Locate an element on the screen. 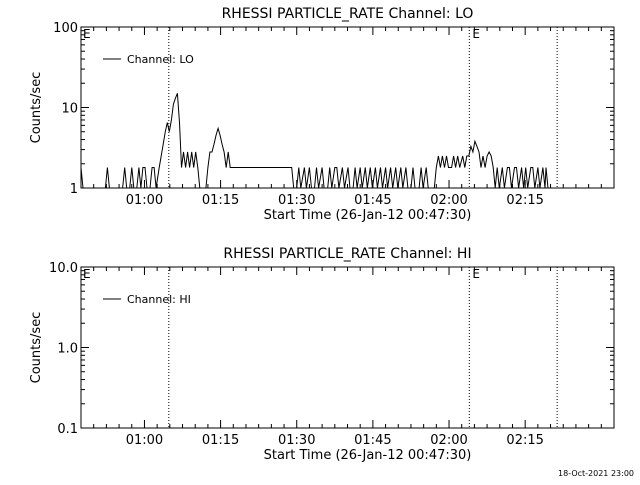 The image size is (640, 485). chart-title: RHESSI PARTICLE_RATE Channel: LO is located at coordinates (348, 14).